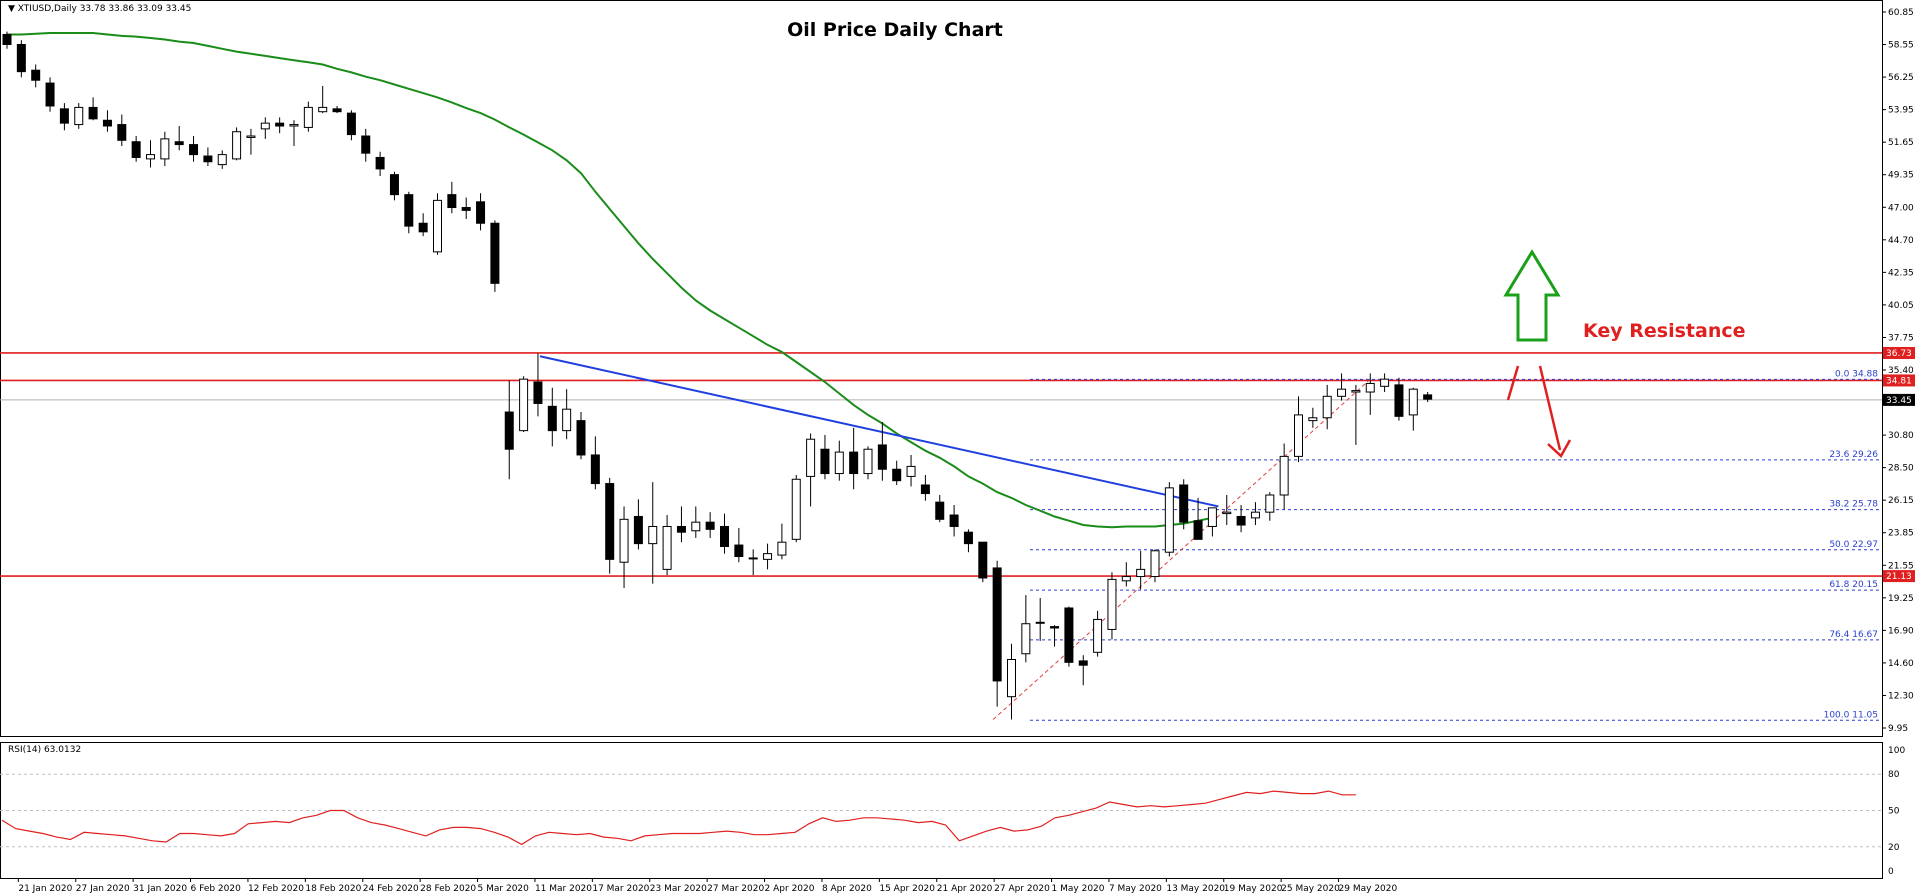  I want to click on price-tick-label: 21.55, so click(1901, 566).